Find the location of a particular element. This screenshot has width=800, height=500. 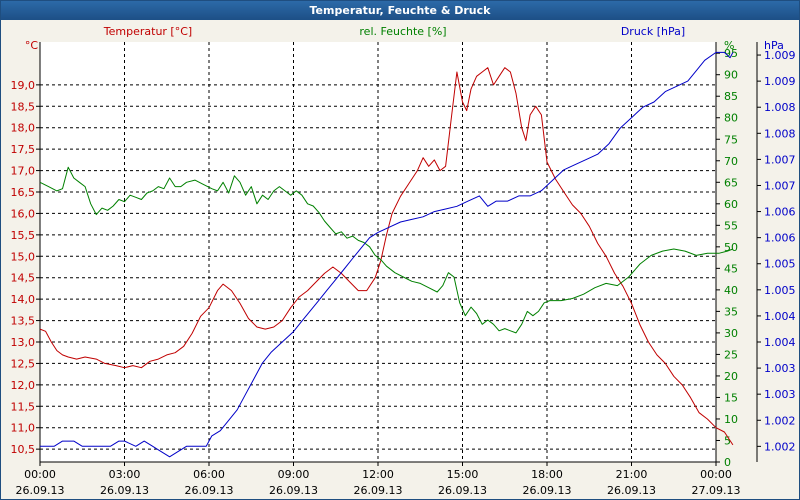

x-tick-time: 18:00 is located at coordinates (547, 474).